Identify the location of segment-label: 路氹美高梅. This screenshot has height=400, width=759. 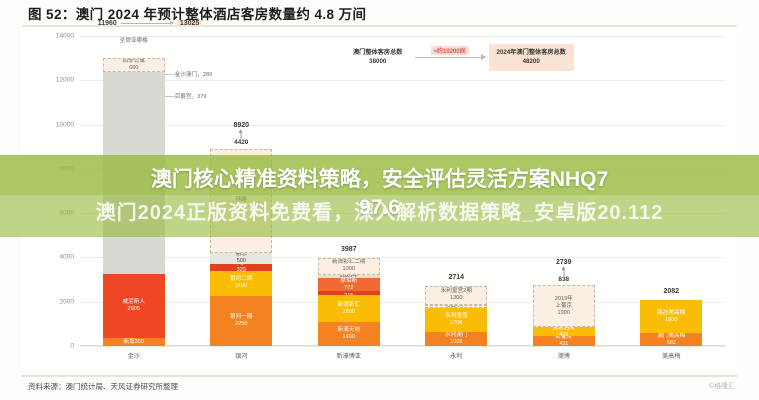
(671, 312).